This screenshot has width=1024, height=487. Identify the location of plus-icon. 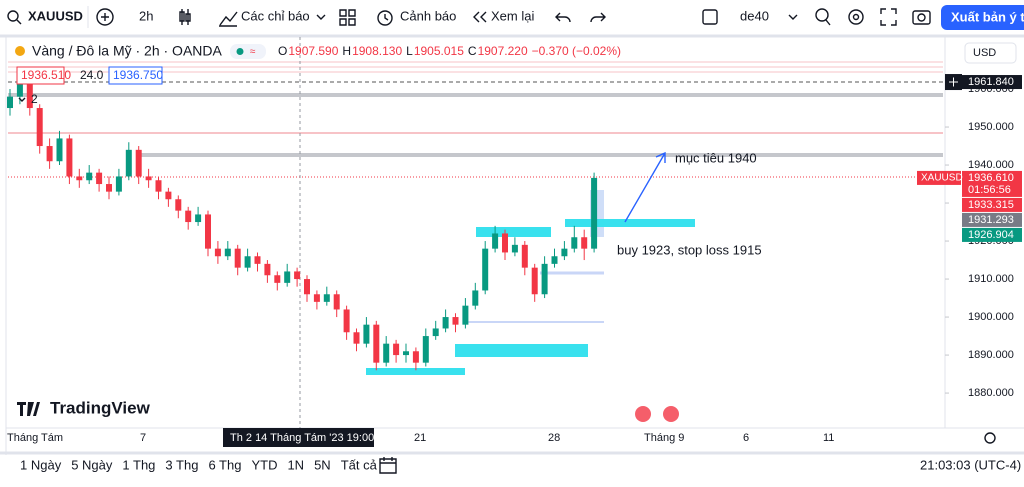
(953, 82).